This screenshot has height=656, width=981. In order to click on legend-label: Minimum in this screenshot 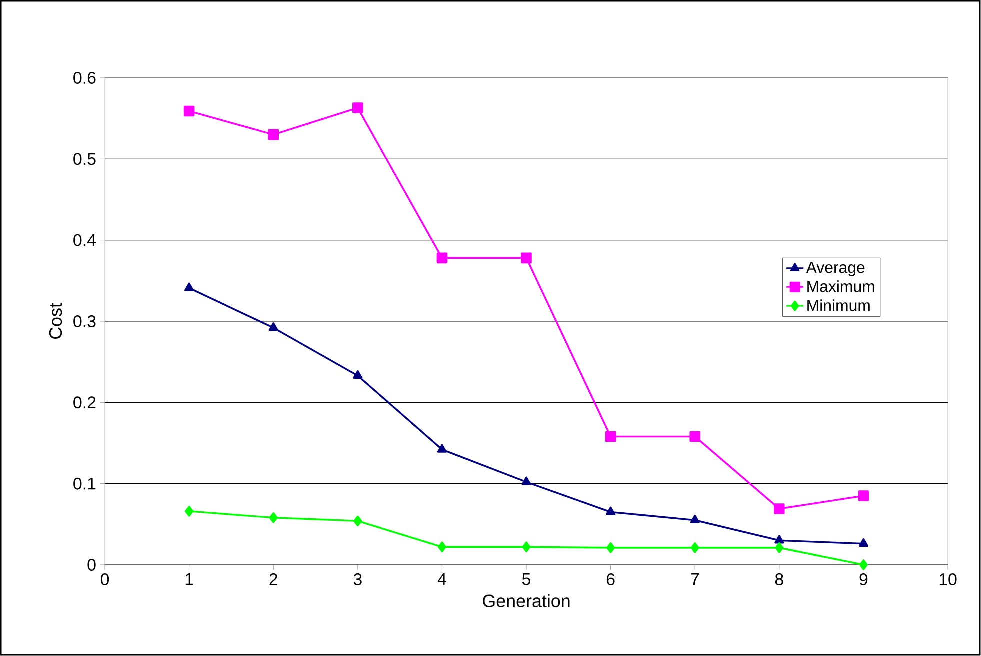, I will do `click(839, 306)`.